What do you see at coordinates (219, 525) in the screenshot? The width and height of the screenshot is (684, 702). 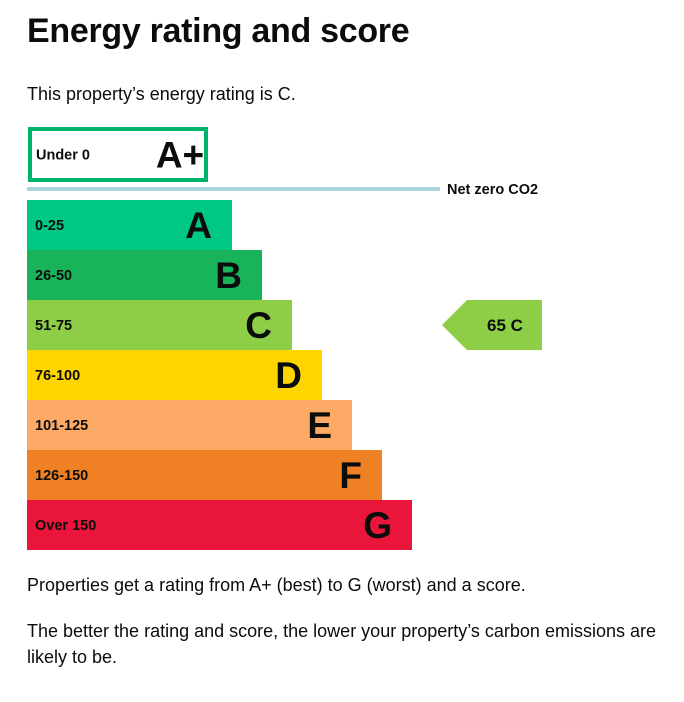 I see `band-g-bar` at bounding box center [219, 525].